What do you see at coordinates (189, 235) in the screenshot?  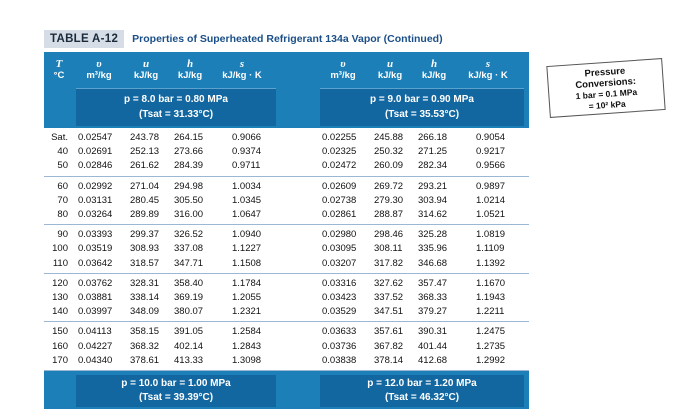 I see `enthalpy-cell: 326.52` at bounding box center [189, 235].